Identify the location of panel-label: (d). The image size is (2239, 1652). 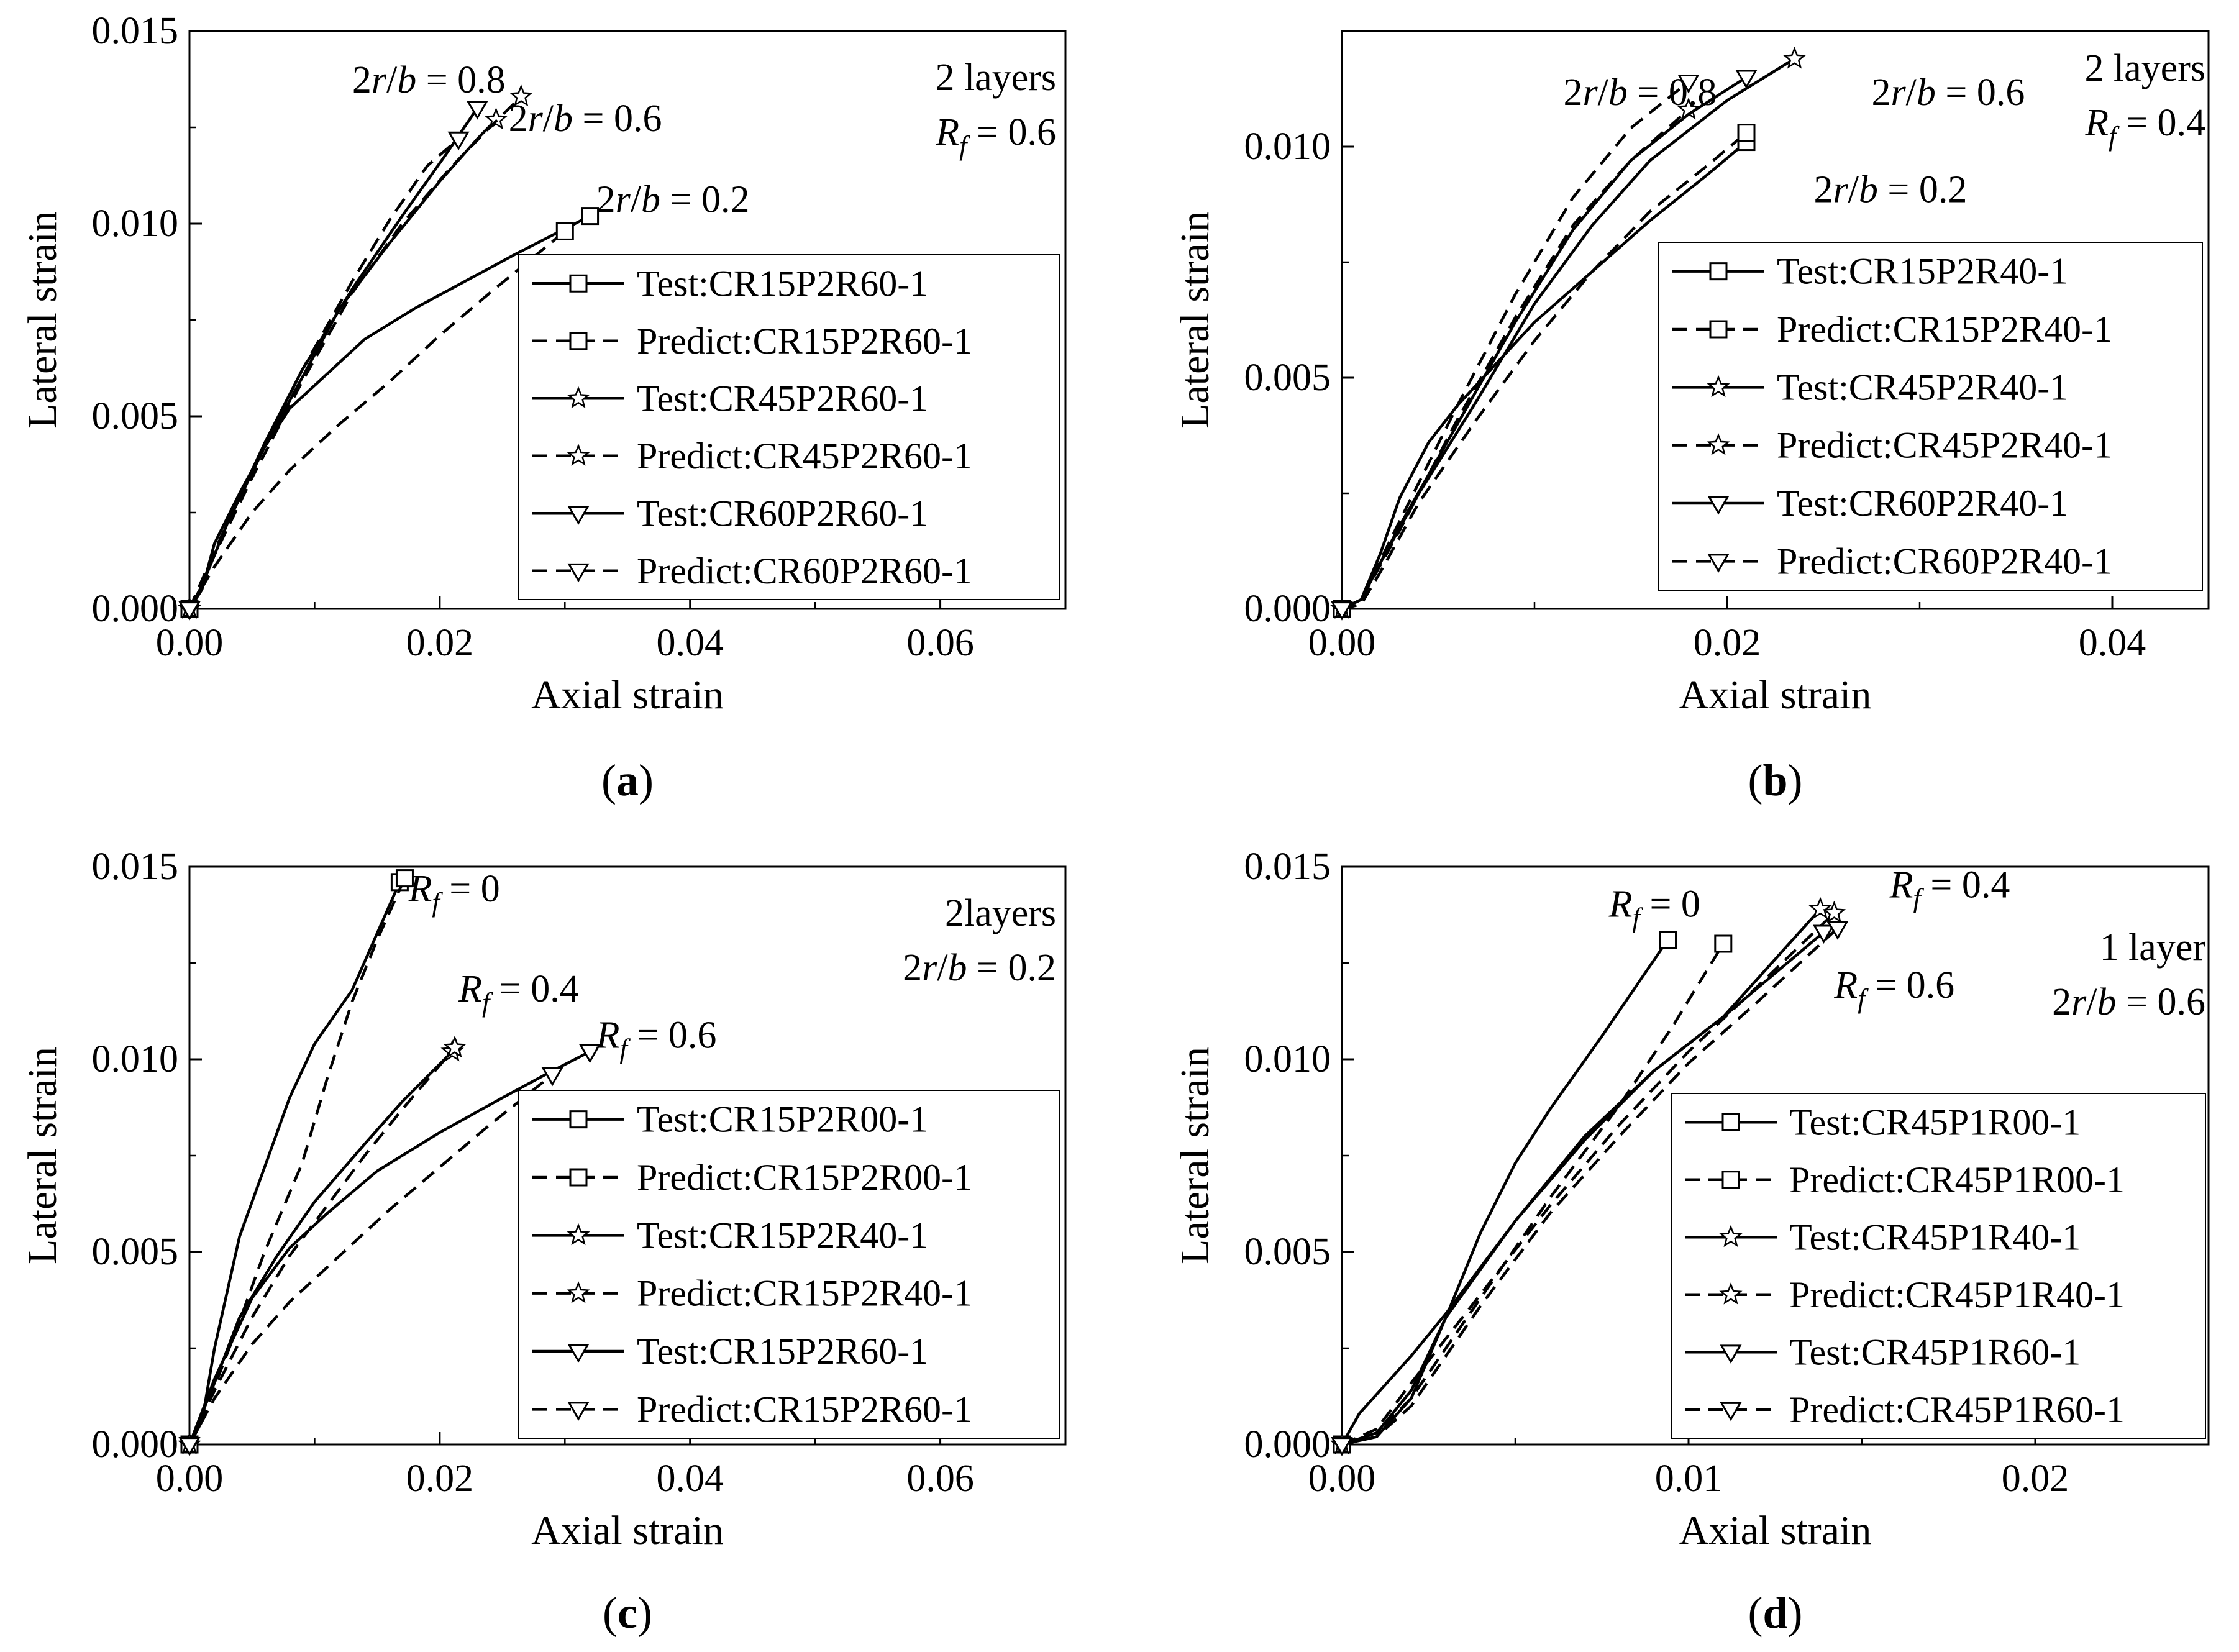
(1775, 1613).